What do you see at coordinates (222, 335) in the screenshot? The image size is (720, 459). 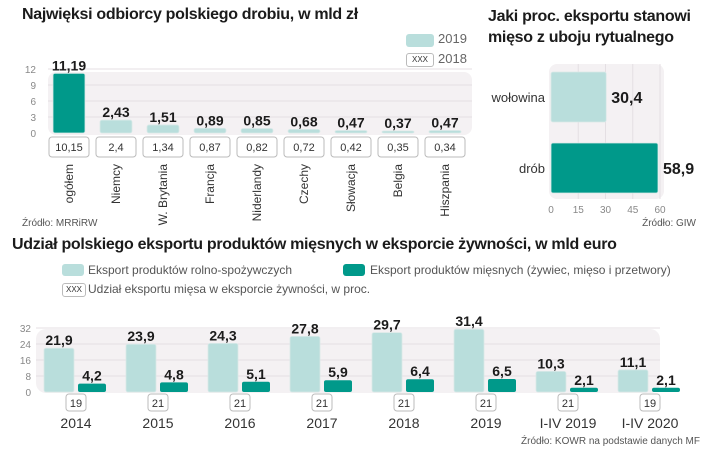 I see `chart3-value-label-food: 24,3` at bounding box center [222, 335].